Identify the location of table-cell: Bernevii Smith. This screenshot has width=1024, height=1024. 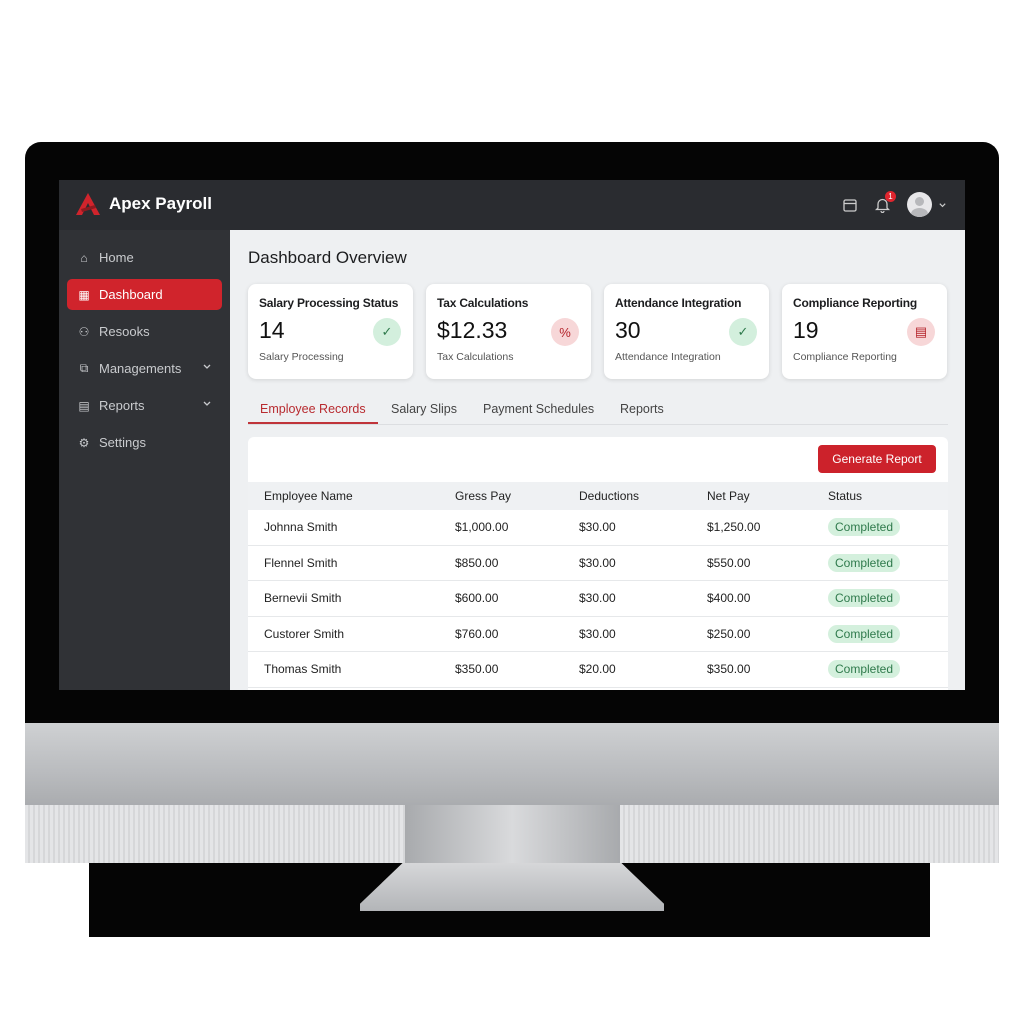
(303, 598).